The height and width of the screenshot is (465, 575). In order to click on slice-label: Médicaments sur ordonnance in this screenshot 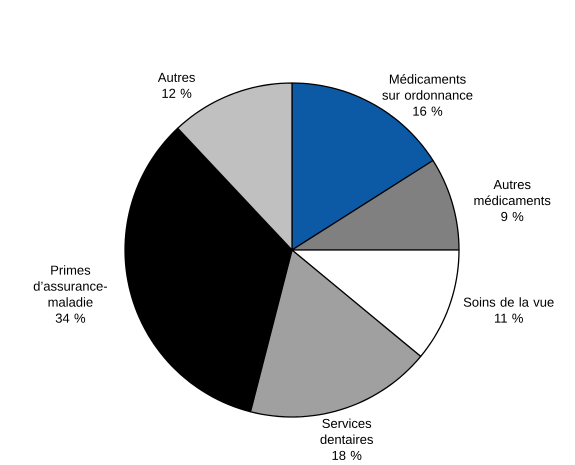, I will do `click(427, 87)`.